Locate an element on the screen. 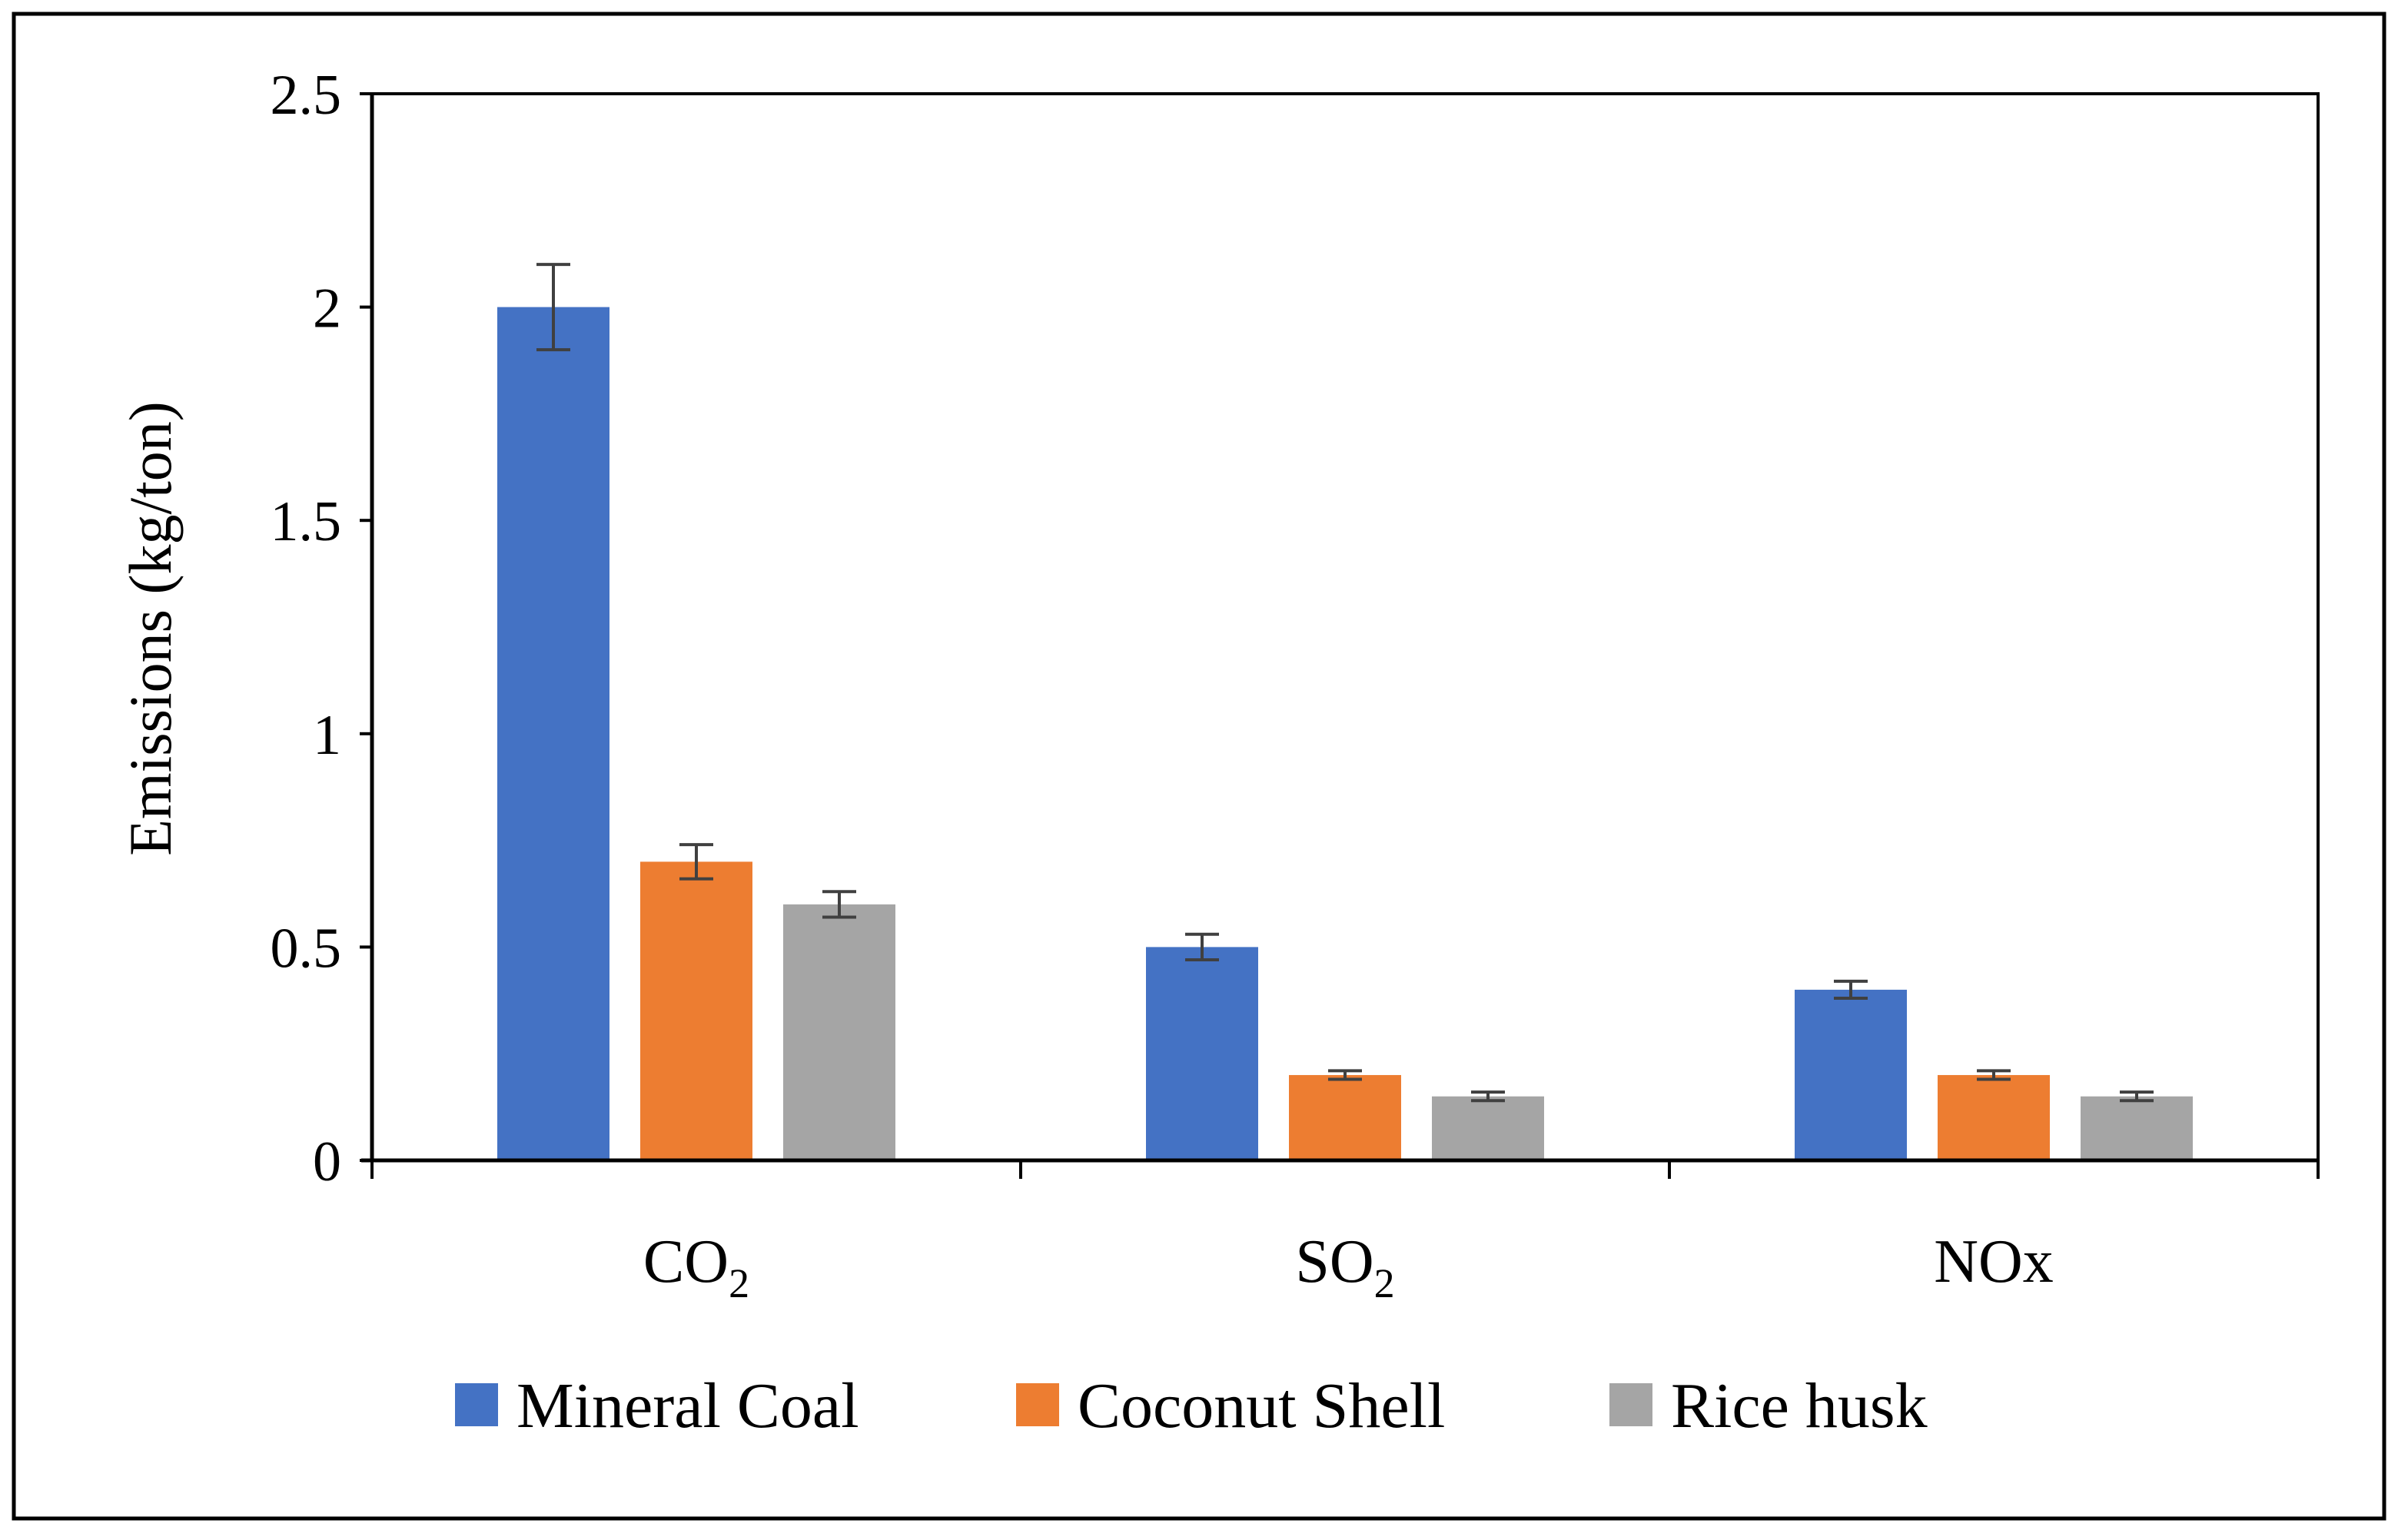 This screenshot has width=2398, height=1540. y-tick-label: 1.5 is located at coordinates (307, 521).